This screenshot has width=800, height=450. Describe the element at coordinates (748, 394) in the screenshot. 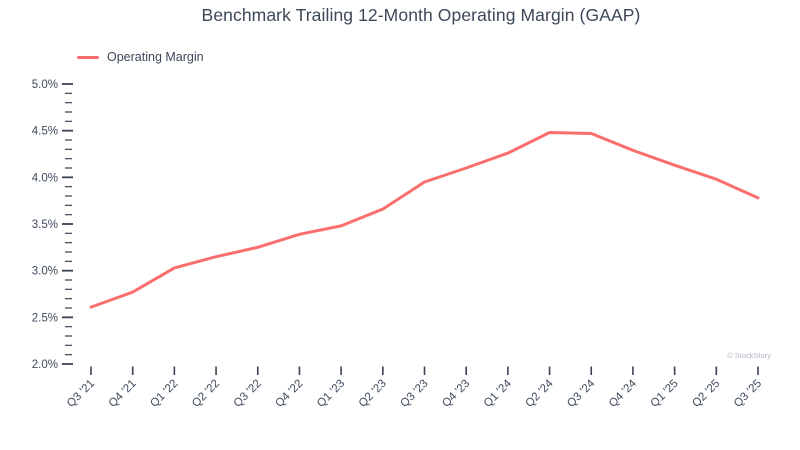

I see `x-axis-label: Q3 '25` at that location.